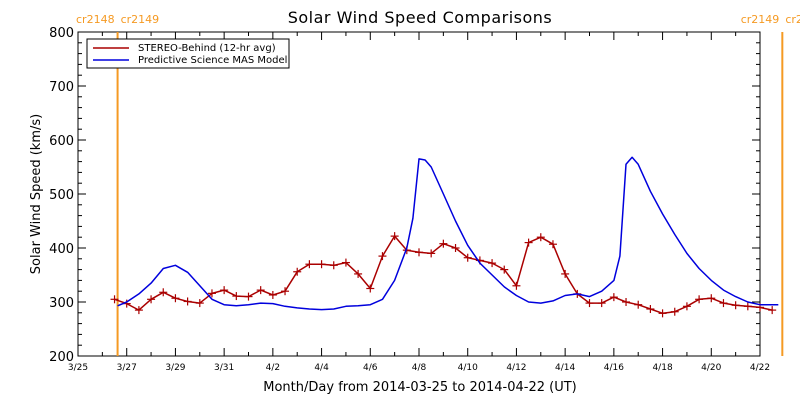 The image size is (800, 400). I want to click on y-axis-label: Solar Wind Speed (km/s), so click(36, 194).